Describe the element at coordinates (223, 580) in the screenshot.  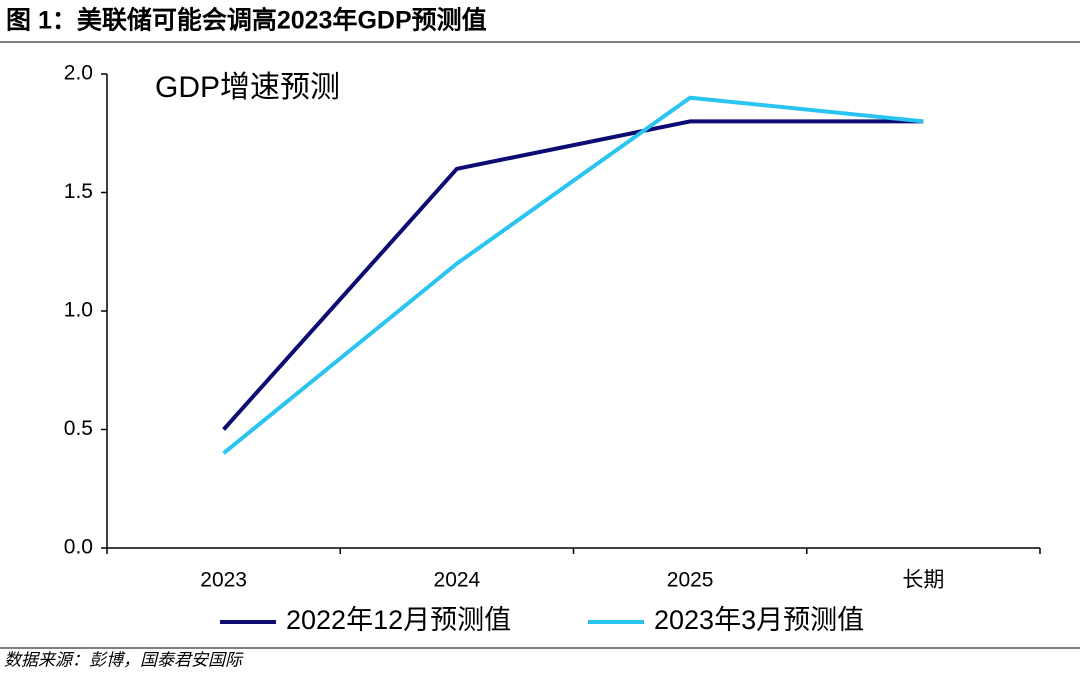
I see `x-tick-label: 2023` at that location.